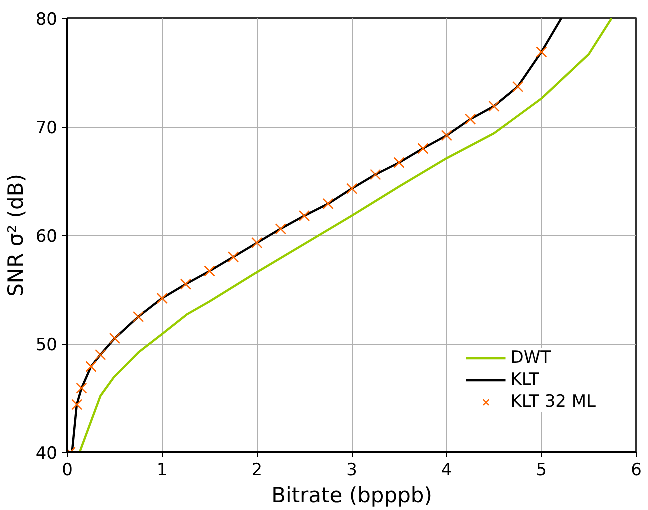 Image resolution: width=648 pixels, height=510 pixels. What do you see at coordinates (47, 346) in the screenshot?
I see `y-tick-label: 50` at bounding box center [47, 346].